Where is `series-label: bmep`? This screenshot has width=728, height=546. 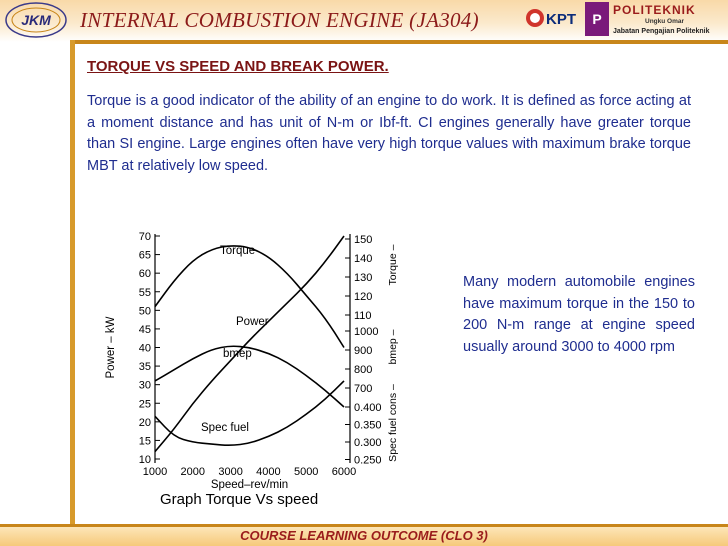
series-label: bmep is located at coordinates (237, 354).